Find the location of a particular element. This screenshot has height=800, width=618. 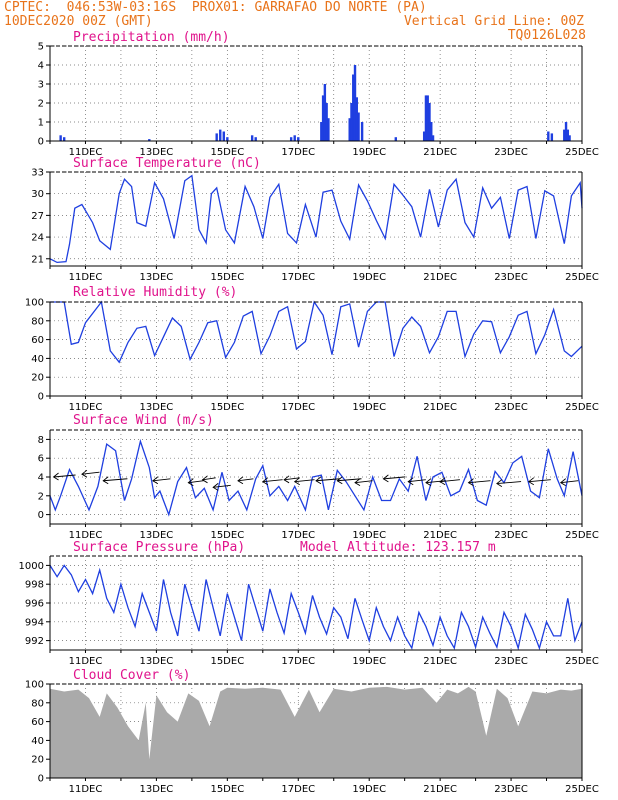

y-tick-label: 24 is located at coordinates (37, 238).